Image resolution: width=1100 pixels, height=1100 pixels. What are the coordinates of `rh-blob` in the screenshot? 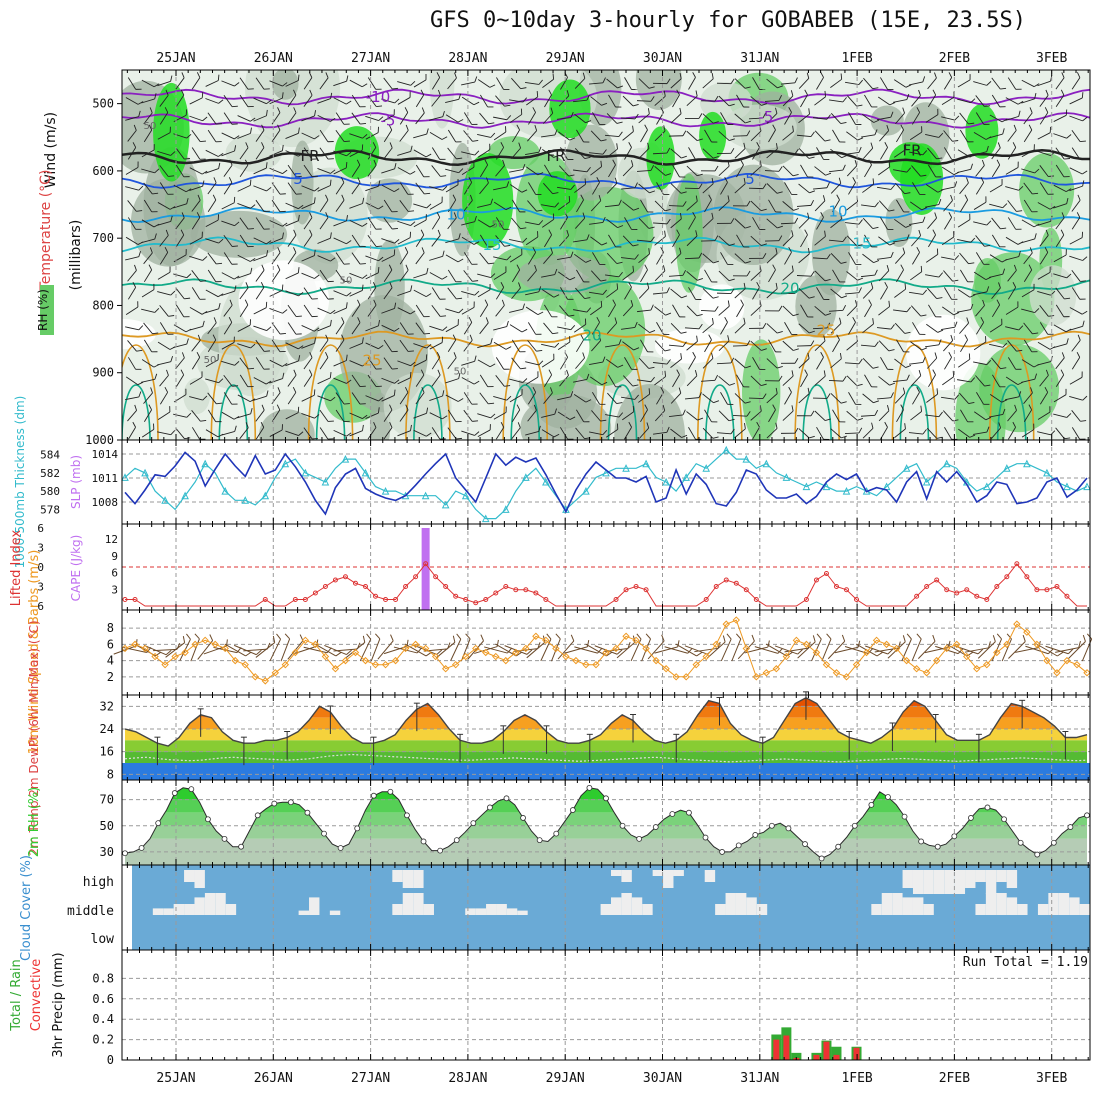 It's located at (563, 275).